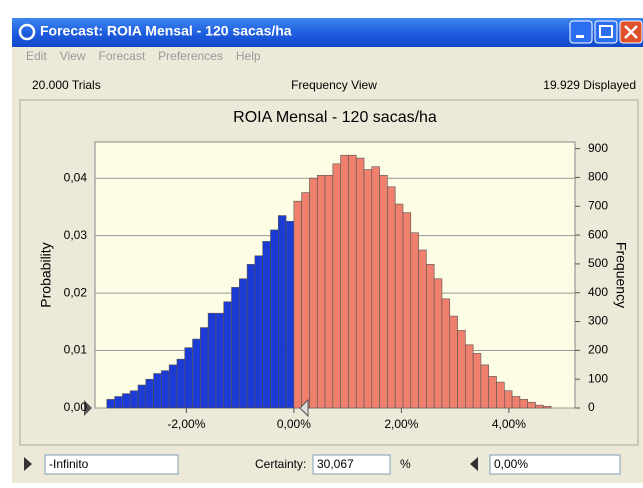  I want to click on app-icon, so click(27, 32).